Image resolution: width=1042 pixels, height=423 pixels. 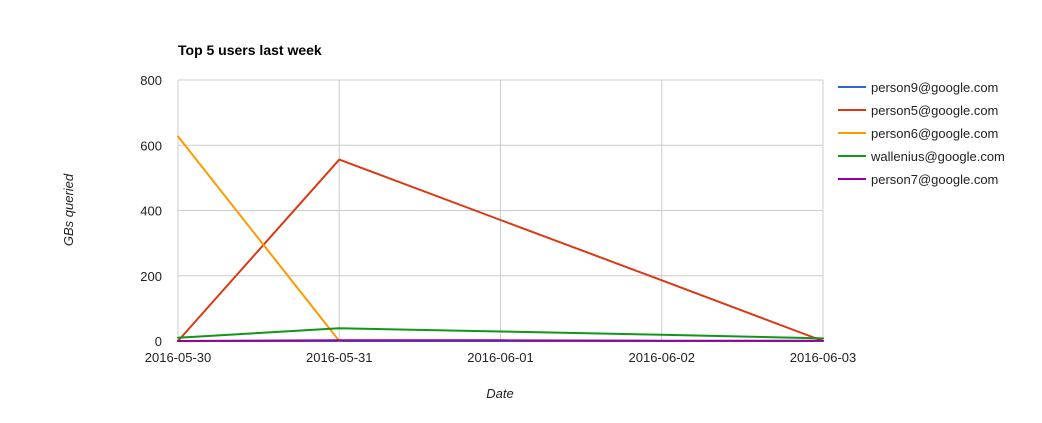 I want to click on x-tick-label: 2016-06-01, so click(x=500, y=357).